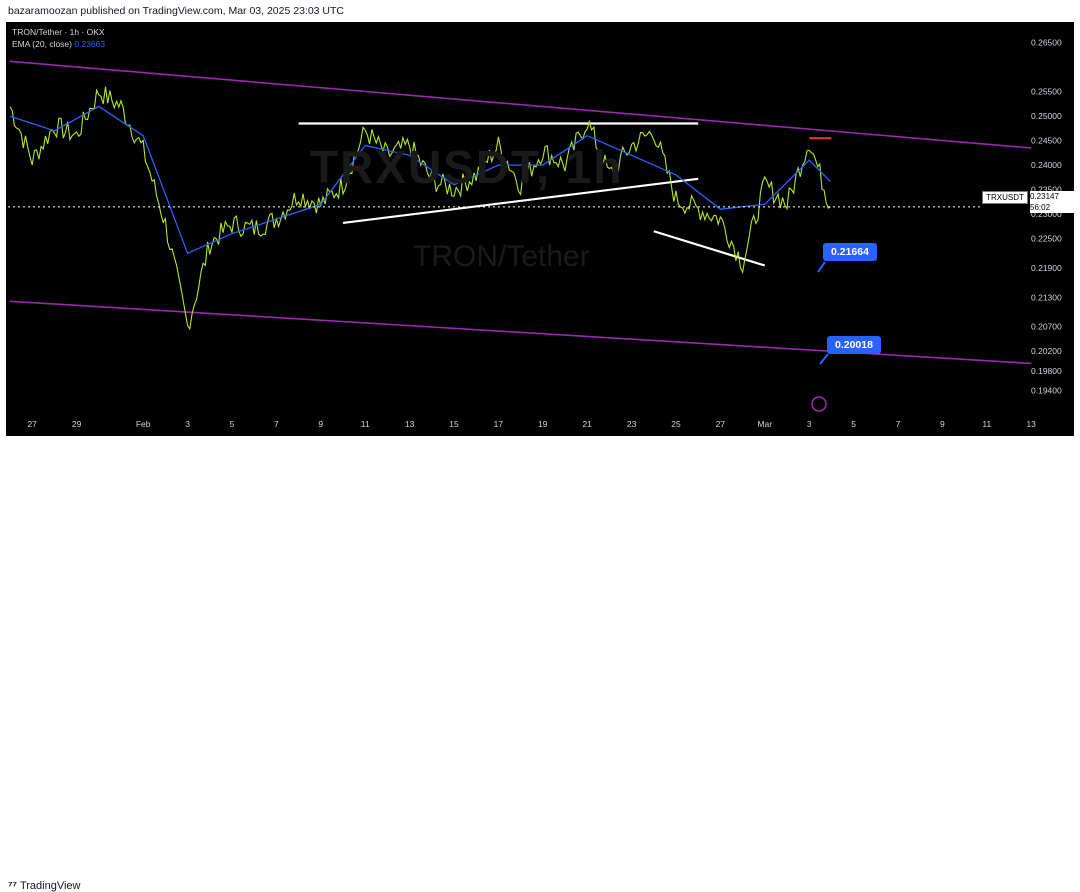 The height and width of the screenshot is (892, 1080). What do you see at coordinates (1046, 327) in the screenshot?
I see `y-tick-label: 0.20700` at bounding box center [1046, 327].